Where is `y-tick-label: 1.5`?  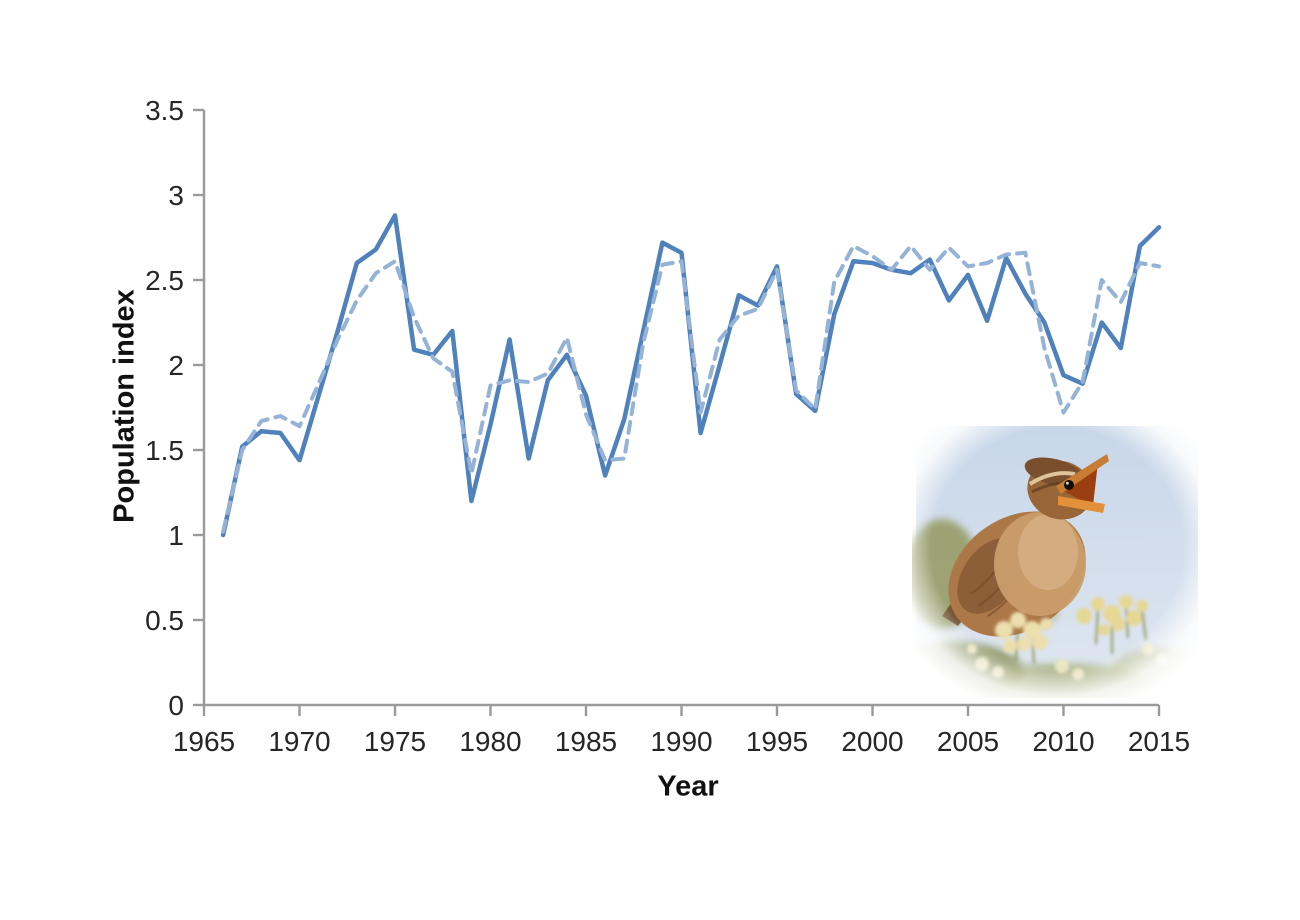
y-tick-label: 1.5 is located at coordinates (164, 450).